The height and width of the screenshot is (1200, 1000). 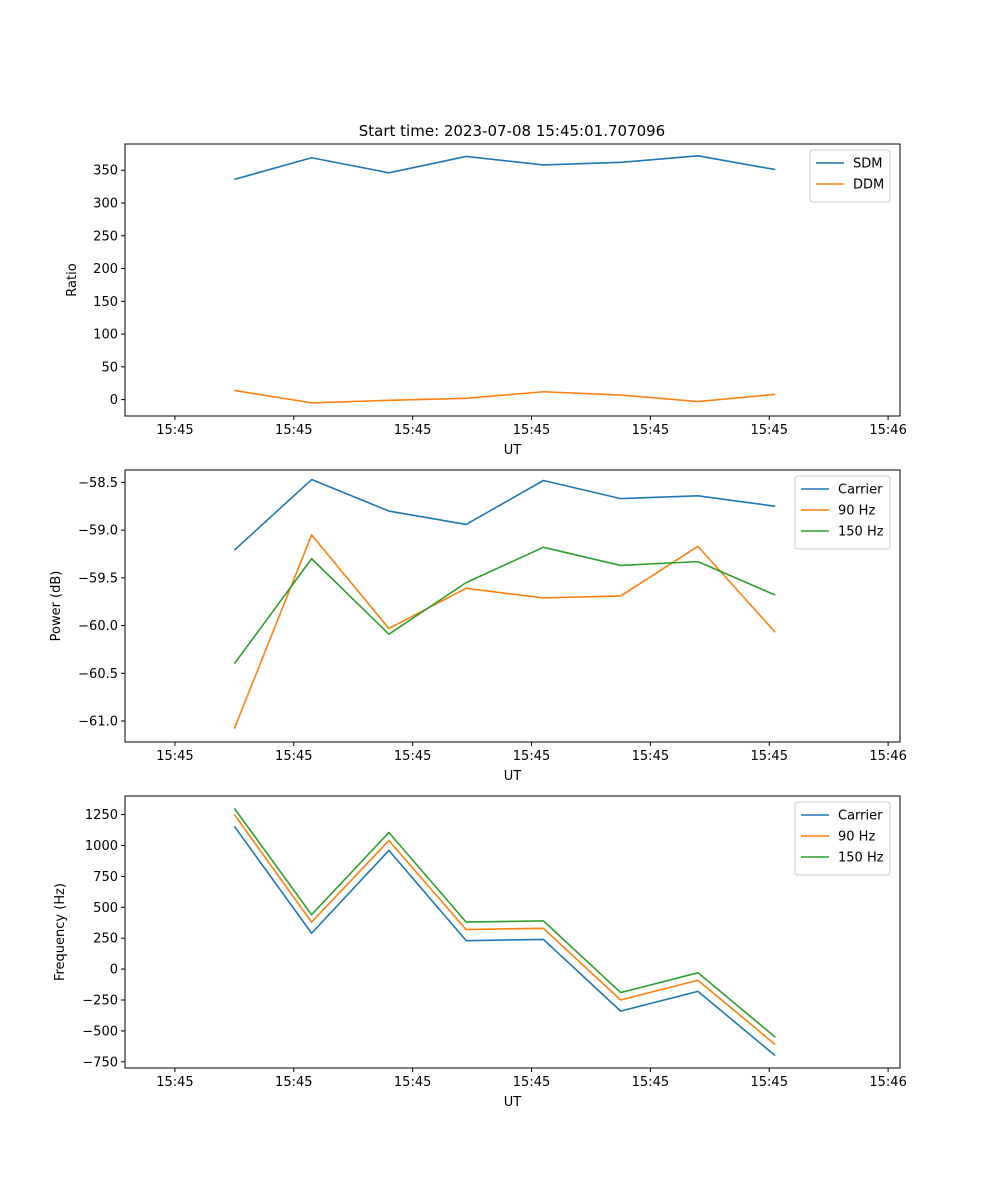 What do you see at coordinates (105, 171) in the screenshot?
I see `y-tick-label: 350` at bounding box center [105, 171].